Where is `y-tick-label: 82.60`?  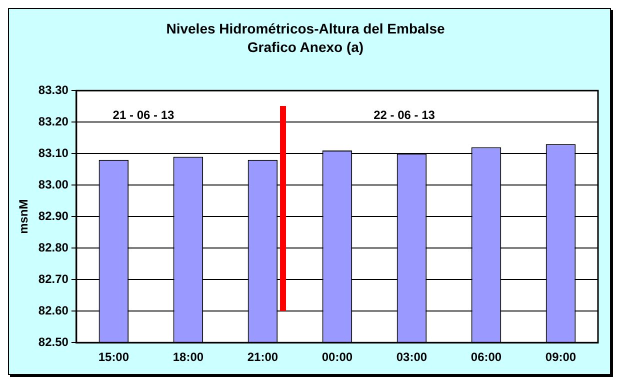 y-tick-label: 82.60 is located at coordinates (53, 310).